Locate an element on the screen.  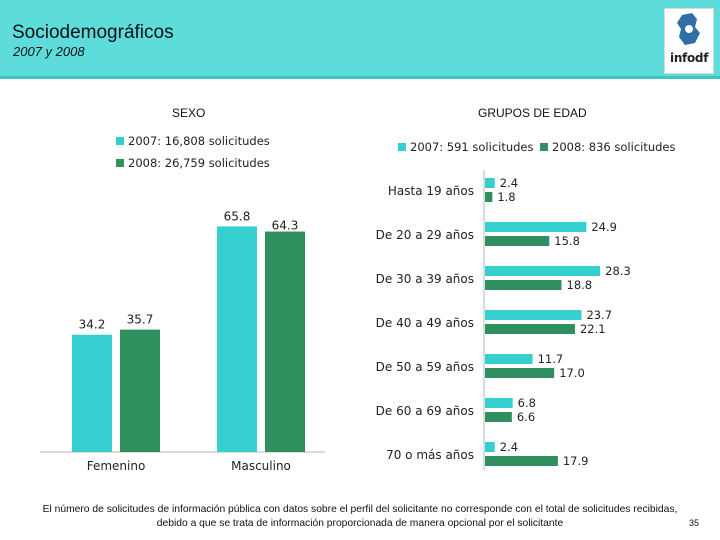
category-label-age-group-7: 70 o más años is located at coordinates (430, 455).